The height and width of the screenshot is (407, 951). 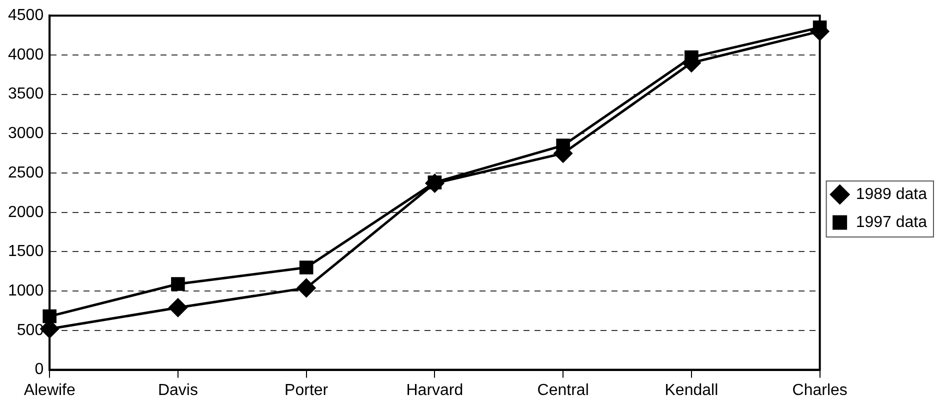 I want to click on legend-label: 1989 data, so click(x=892, y=194).